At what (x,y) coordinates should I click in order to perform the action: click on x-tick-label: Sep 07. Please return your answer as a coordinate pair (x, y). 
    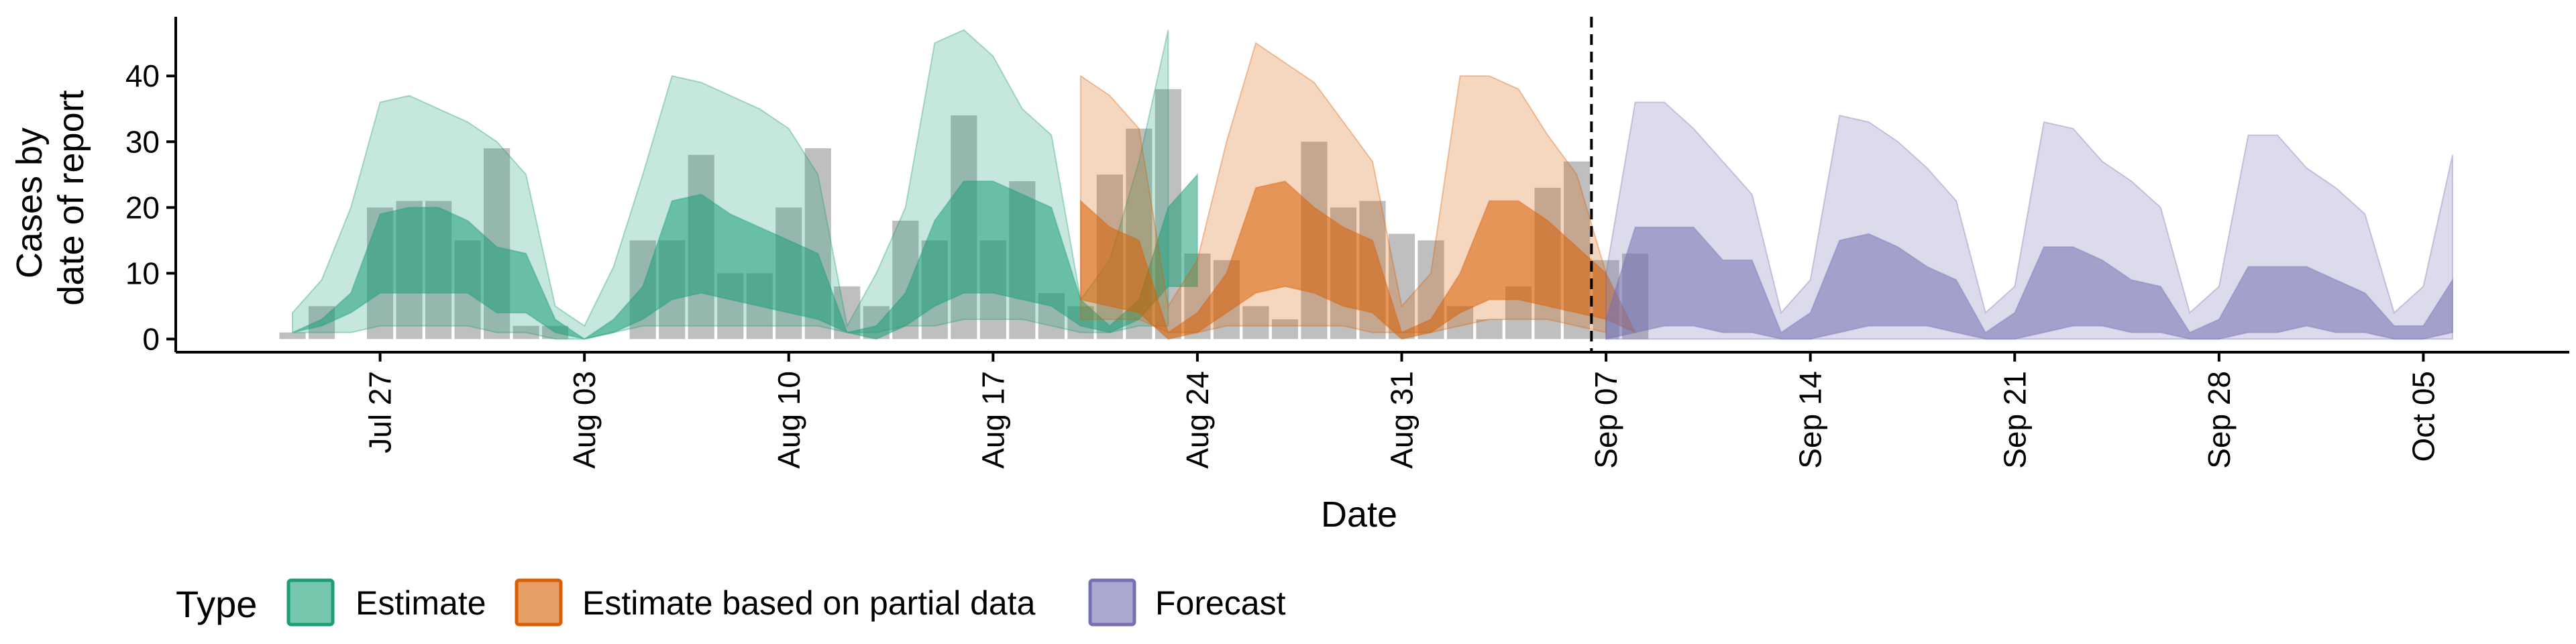
    Looking at the image, I should click on (1606, 420).